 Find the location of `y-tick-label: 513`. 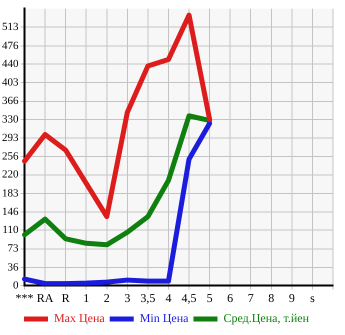

y-tick-label: 513 is located at coordinates (10, 27).